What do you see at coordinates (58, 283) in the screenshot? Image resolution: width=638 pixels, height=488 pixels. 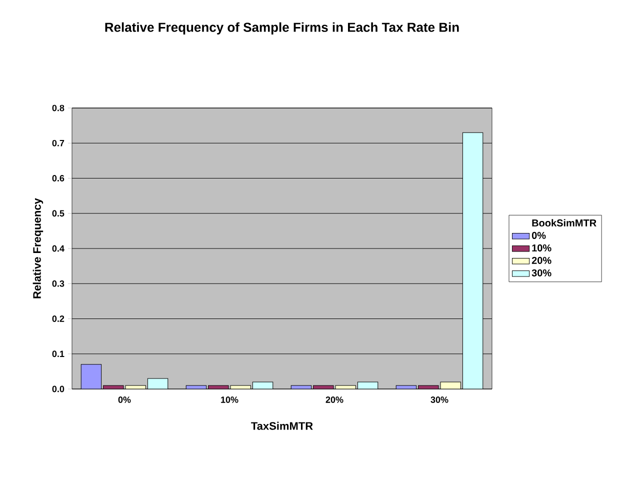 I see `y-tick-label: 0.3` at bounding box center [58, 283].